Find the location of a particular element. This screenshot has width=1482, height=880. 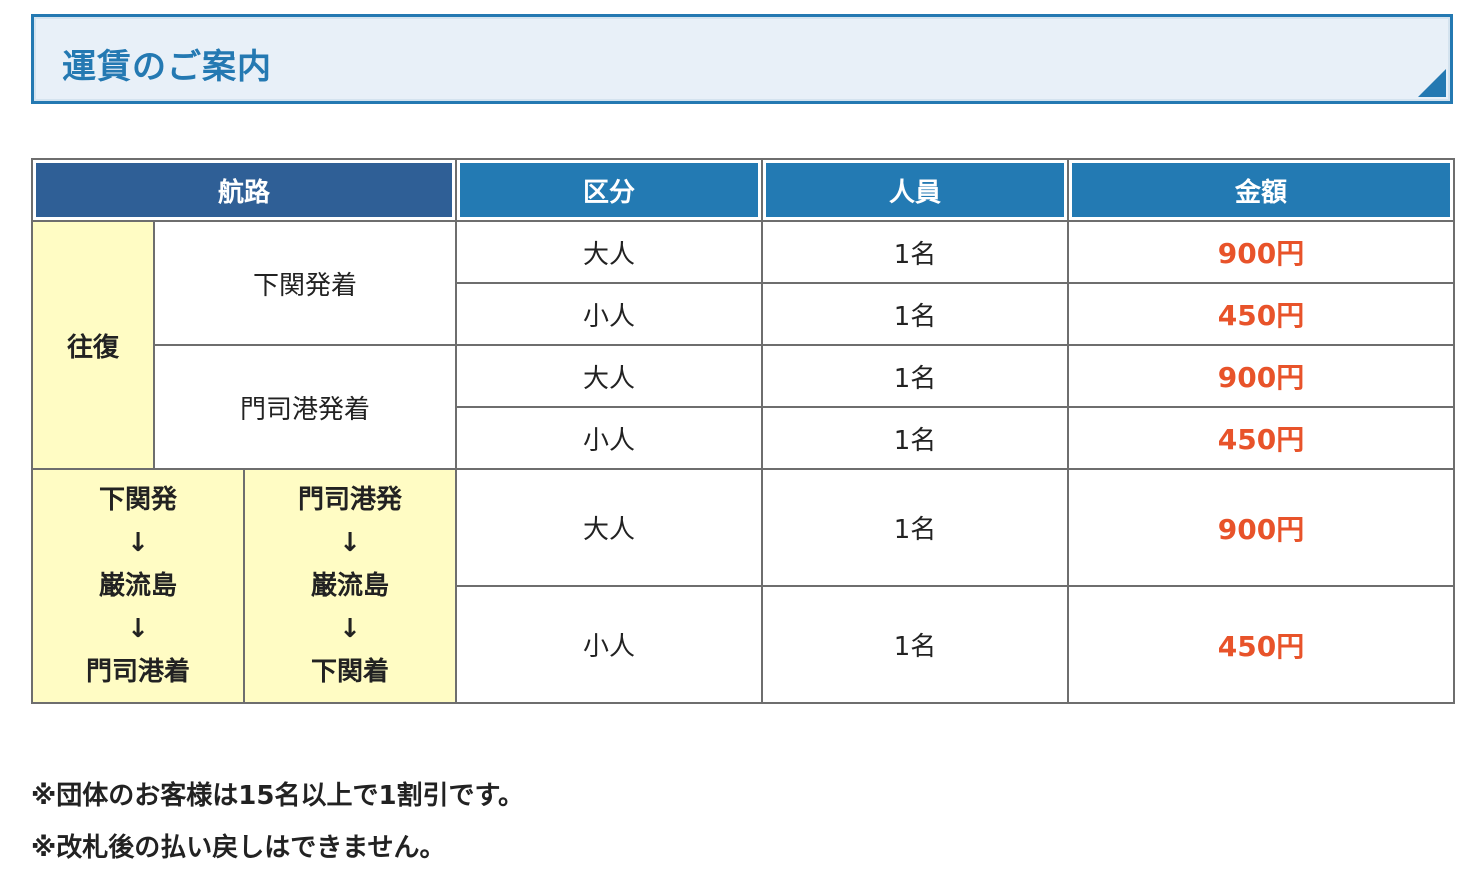

table-row: 門司港発着 大人 1名 900円 is located at coordinates (744, 407).